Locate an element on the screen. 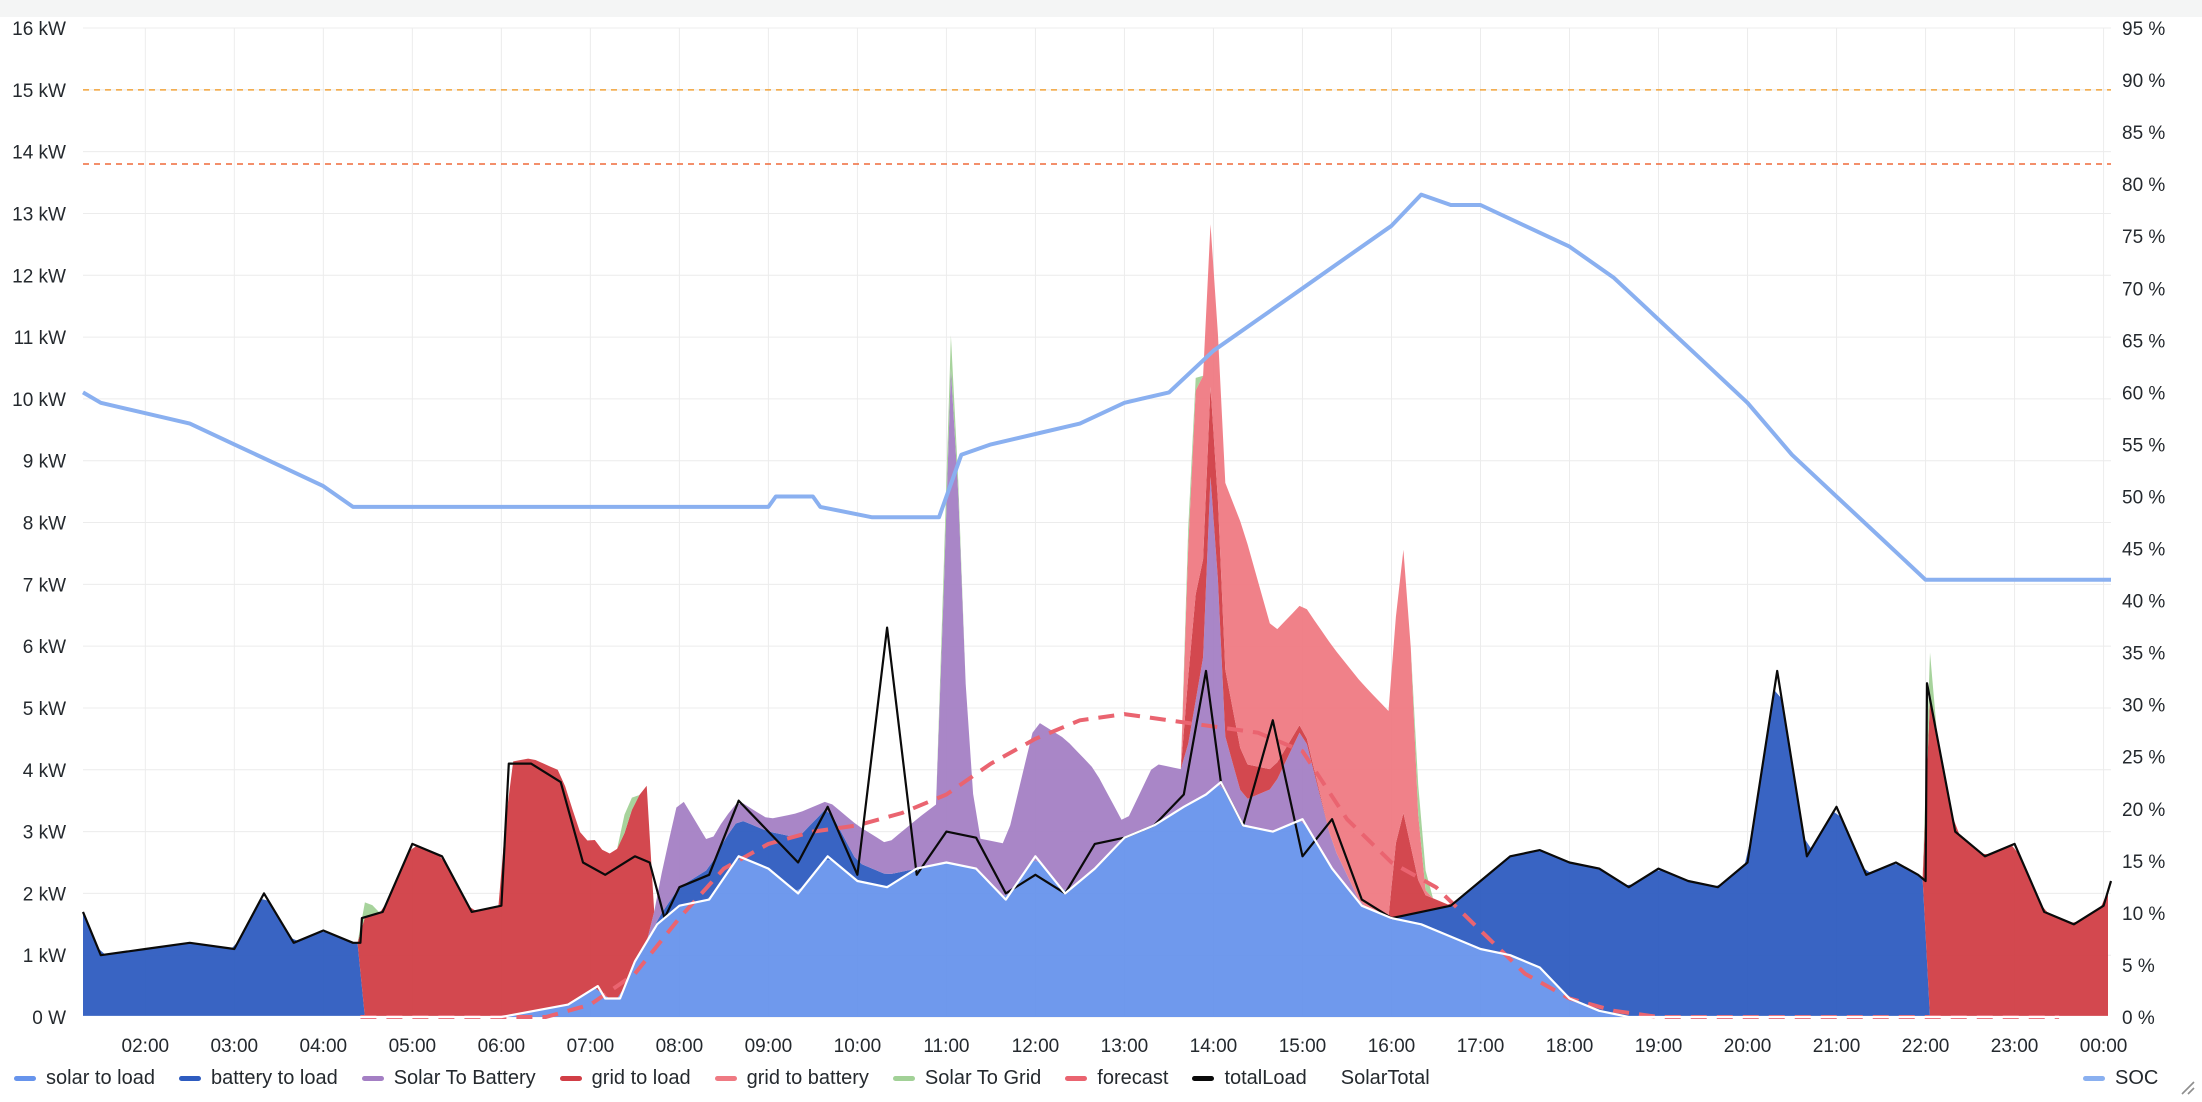  x-tick-label: 20:00 is located at coordinates (1748, 1046).